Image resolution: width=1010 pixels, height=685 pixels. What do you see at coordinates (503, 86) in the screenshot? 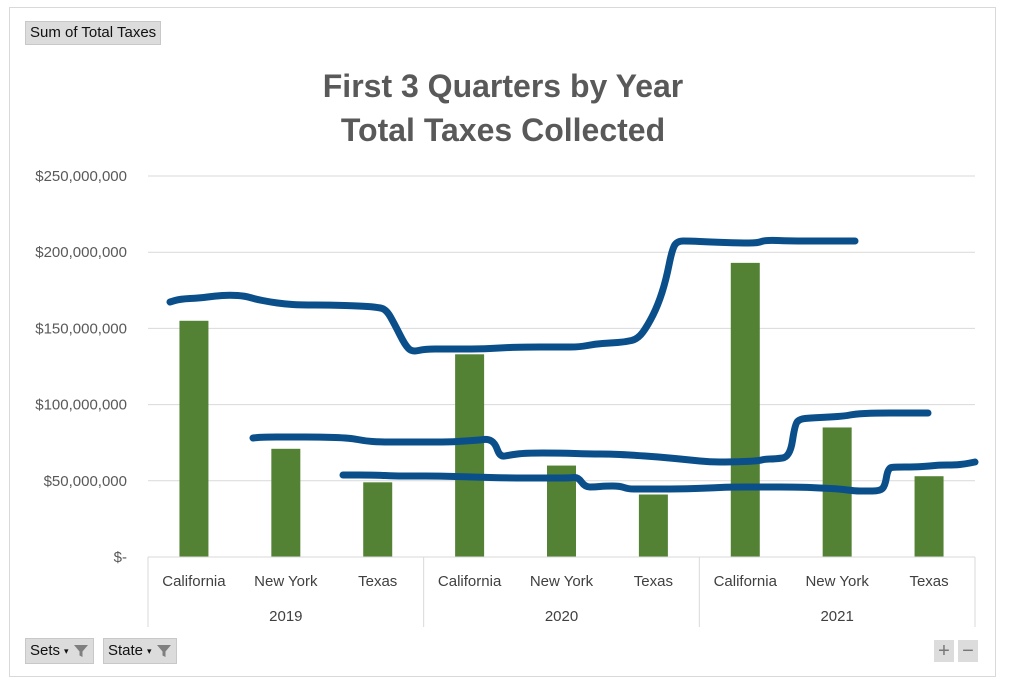
I see `chart-title-line-1: First 3 Quarters by Year` at bounding box center [503, 86].